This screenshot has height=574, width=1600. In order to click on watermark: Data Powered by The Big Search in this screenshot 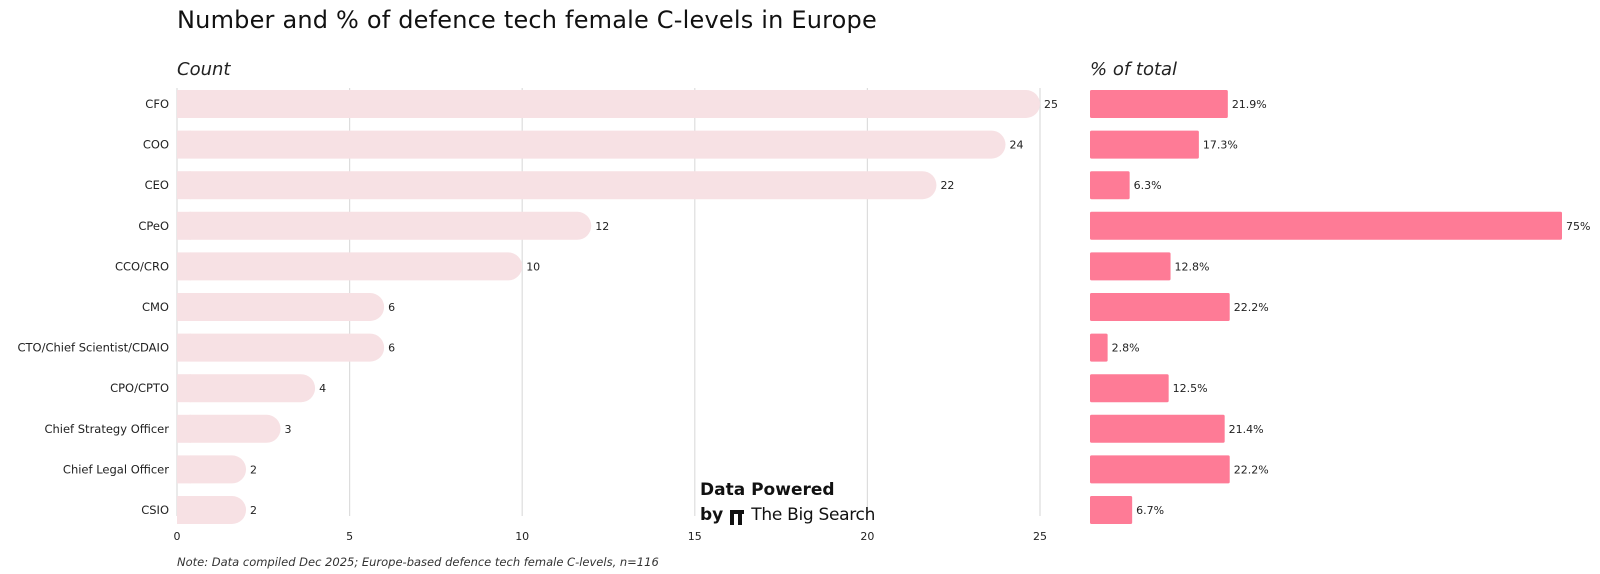, I will do `click(787, 503)`.